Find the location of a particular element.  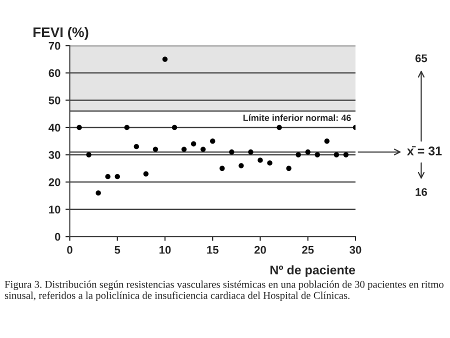

text: 16 is located at coordinates (421, 192).